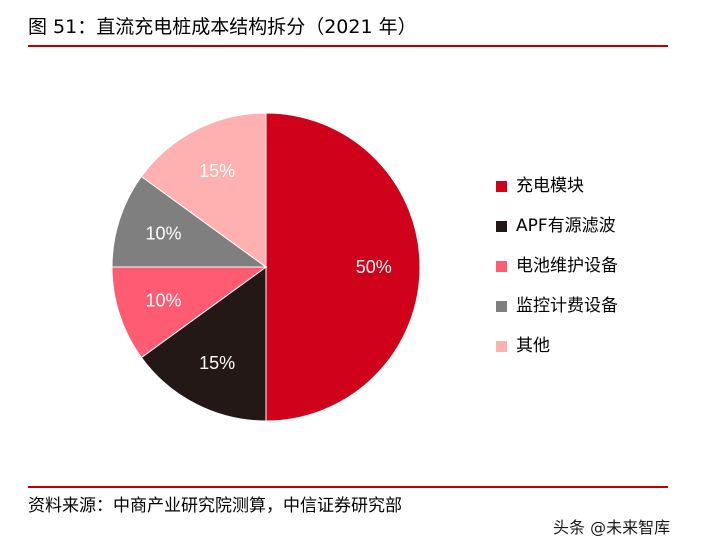 This screenshot has height=550, width=701. I want to click on title-rule, so click(348, 46).